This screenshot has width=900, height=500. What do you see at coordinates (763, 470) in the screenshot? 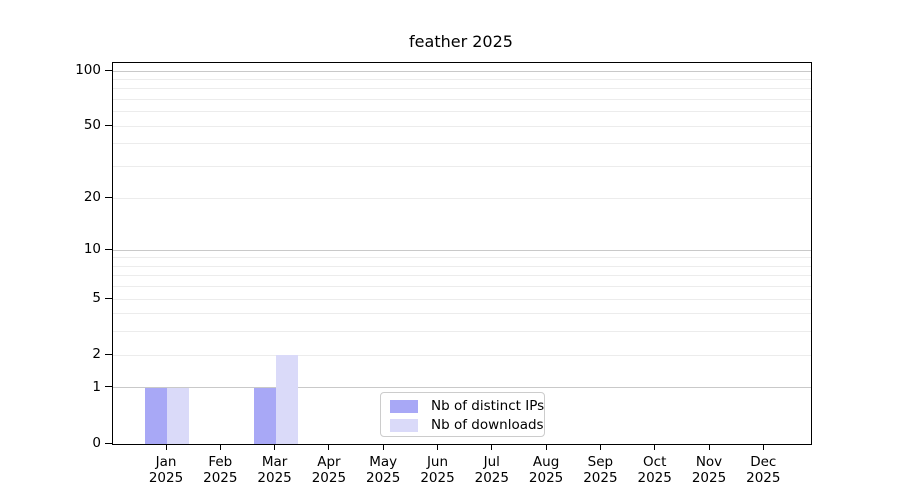
I see `x-tick-label: Dec 2025` at bounding box center [763, 470].